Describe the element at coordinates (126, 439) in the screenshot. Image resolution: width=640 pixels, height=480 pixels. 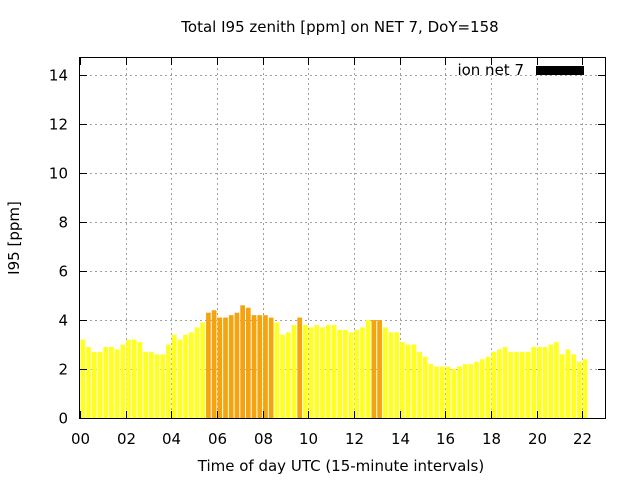
I see `x-tick-label: 02` at that location.